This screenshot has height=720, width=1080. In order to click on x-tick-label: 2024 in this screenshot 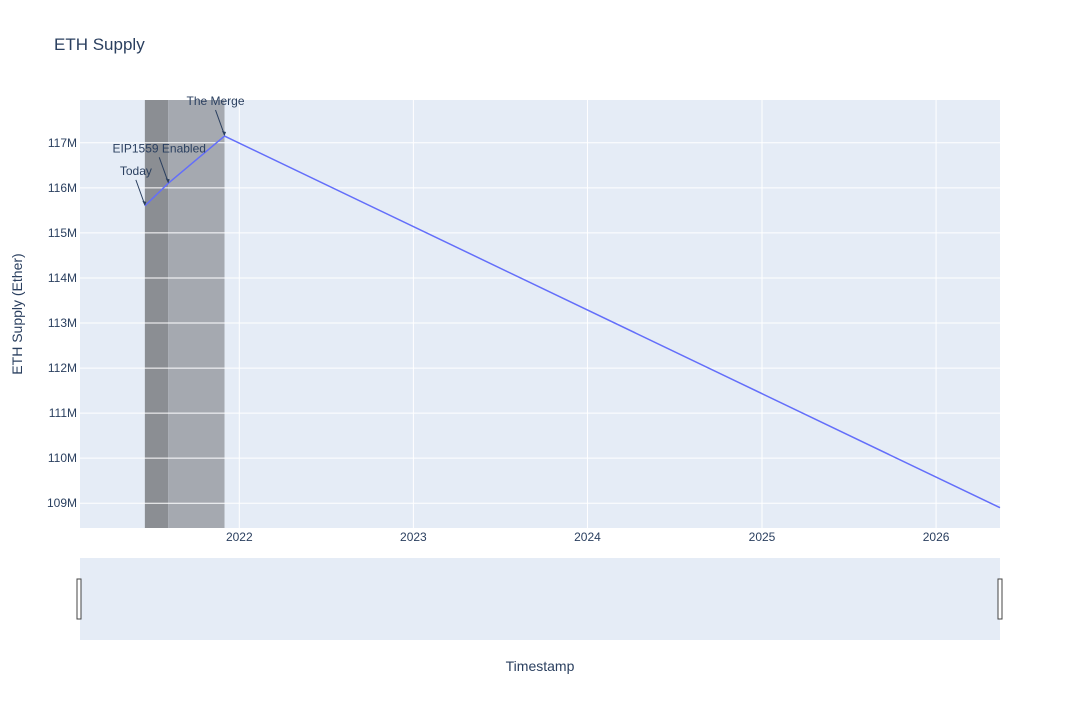, I will do `click(587, 537)`.